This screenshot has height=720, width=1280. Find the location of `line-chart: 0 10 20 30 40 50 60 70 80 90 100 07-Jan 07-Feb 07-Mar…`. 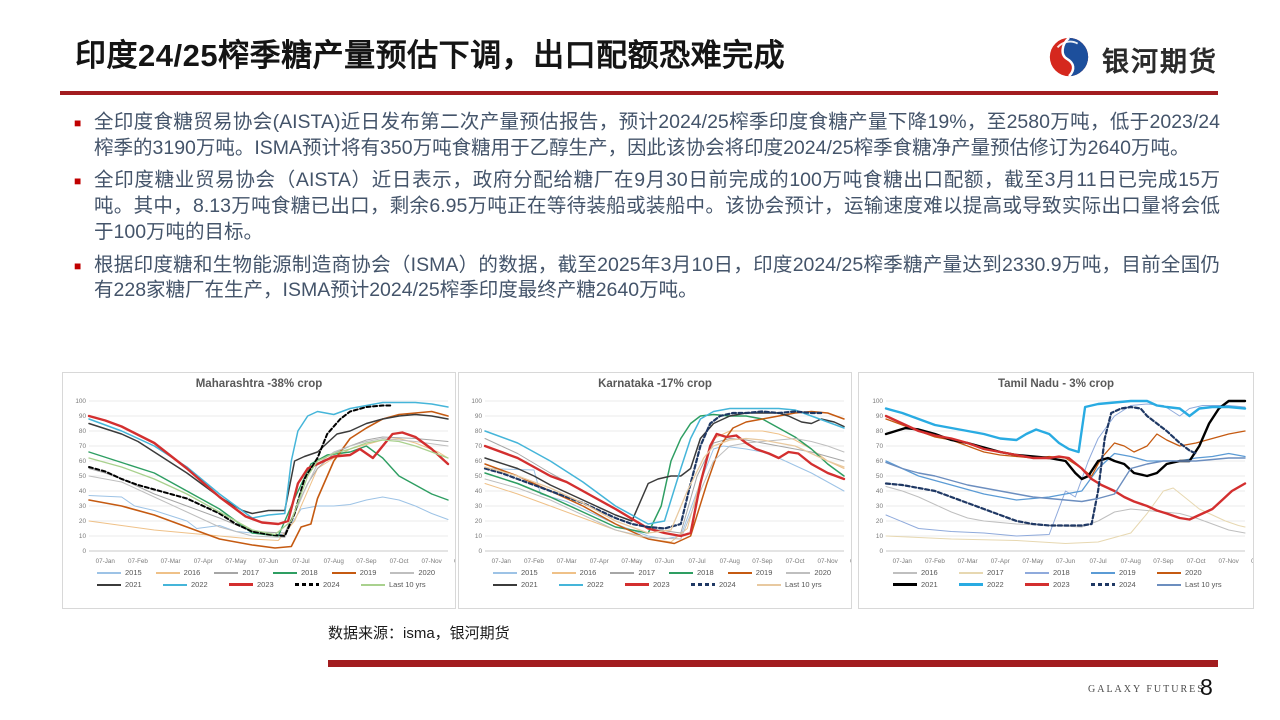

line-chart: 0 10 20 30 40 50 60 70 80 90 100 07-Jan 07-Feb 07-Mar… is located at coordinates (1062, 481).